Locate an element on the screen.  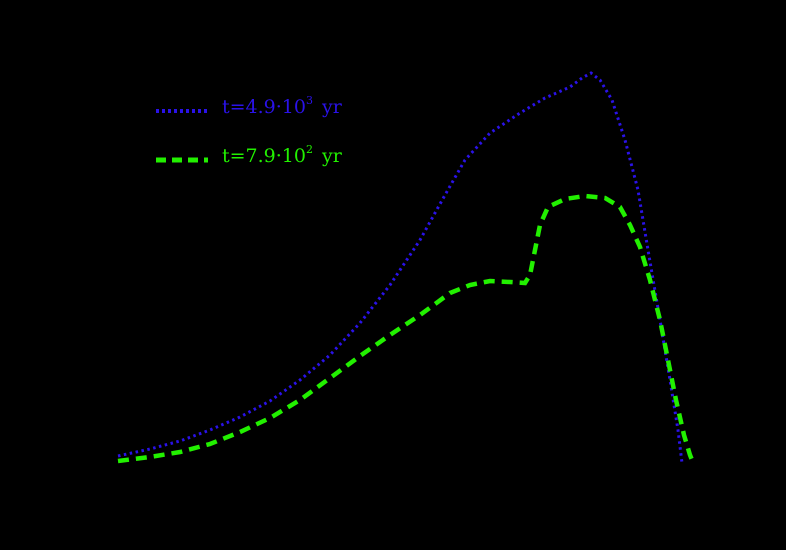
legend-label-late: t=4.9·103 yr is located at coordinates (282, 106).